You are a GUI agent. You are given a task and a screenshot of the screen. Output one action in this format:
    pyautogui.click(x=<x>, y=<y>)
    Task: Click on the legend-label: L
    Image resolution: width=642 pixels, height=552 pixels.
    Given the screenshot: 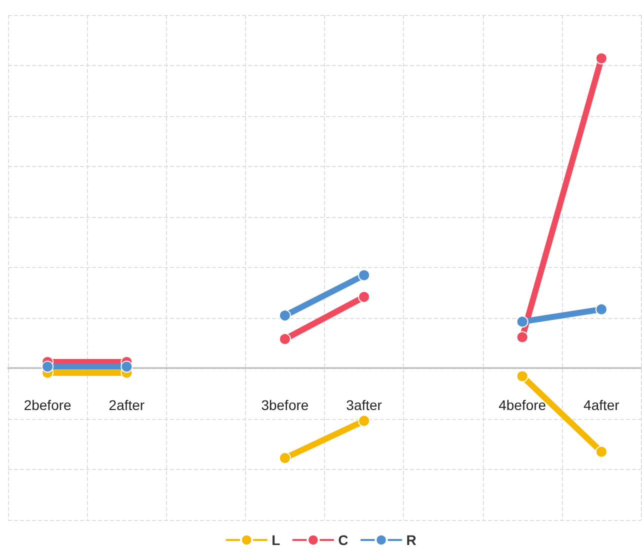 What is the action you would take?
    pyautogui.click(x=276, y=540)
    